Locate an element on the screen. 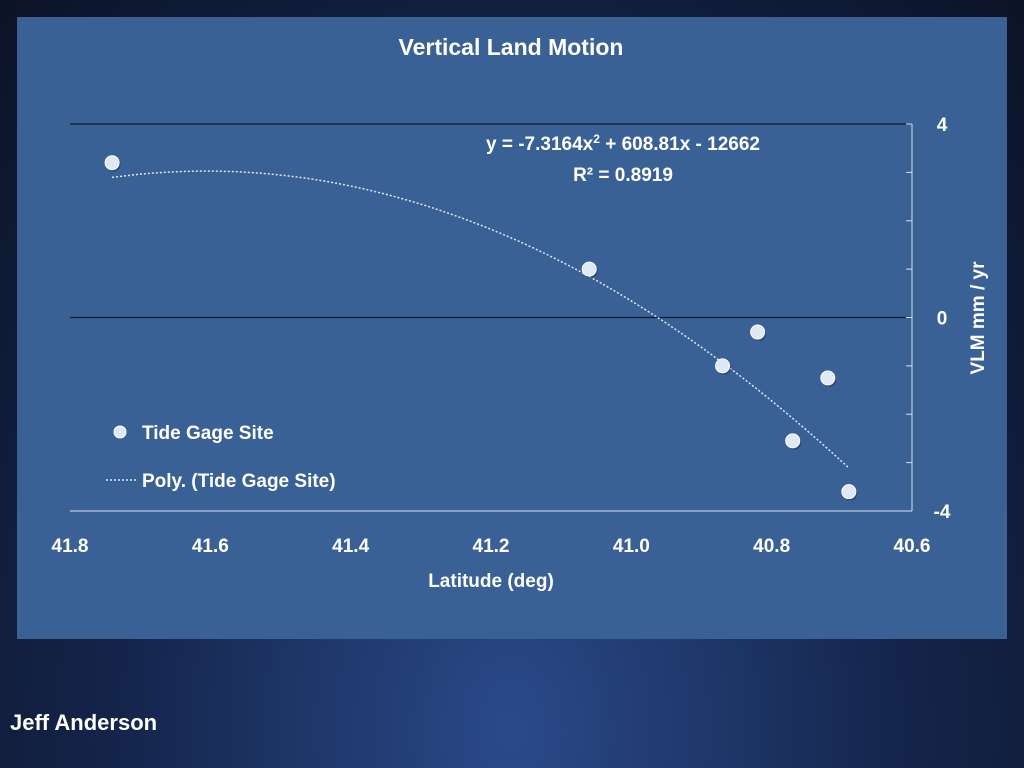 The width and height of the screenshot is (1024, 768). x-tick-label: 41.6 is located at coordinates (210, 546).